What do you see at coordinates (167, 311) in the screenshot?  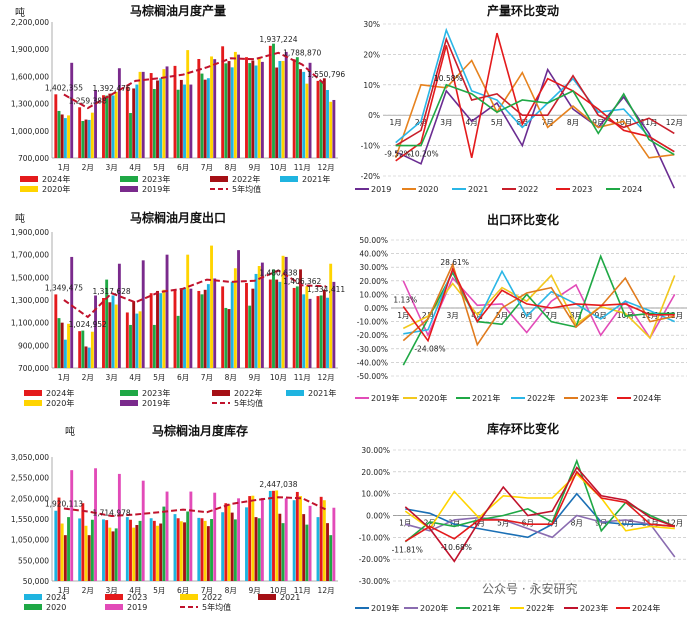 I see `bar-2019年-5月` at bounding box center [167, 311].